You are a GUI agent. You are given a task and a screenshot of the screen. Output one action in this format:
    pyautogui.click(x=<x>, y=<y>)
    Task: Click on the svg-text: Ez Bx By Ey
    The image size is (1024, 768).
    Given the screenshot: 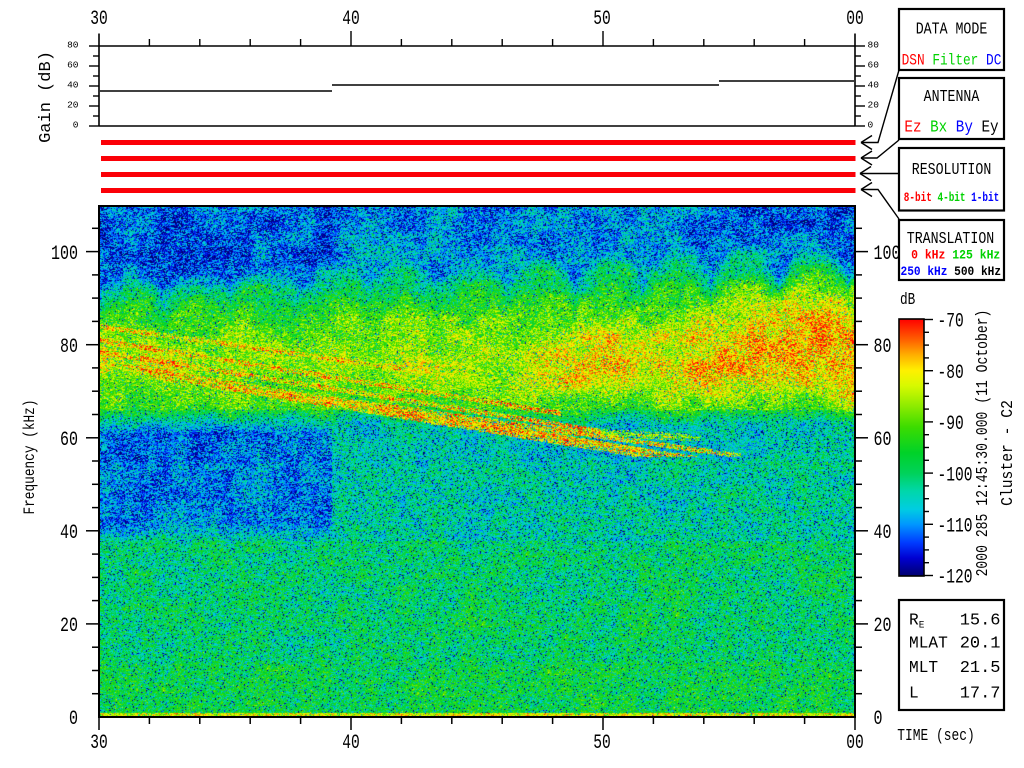 What is the action you would take?
    pyautogui.click(x=951, y=127)
    